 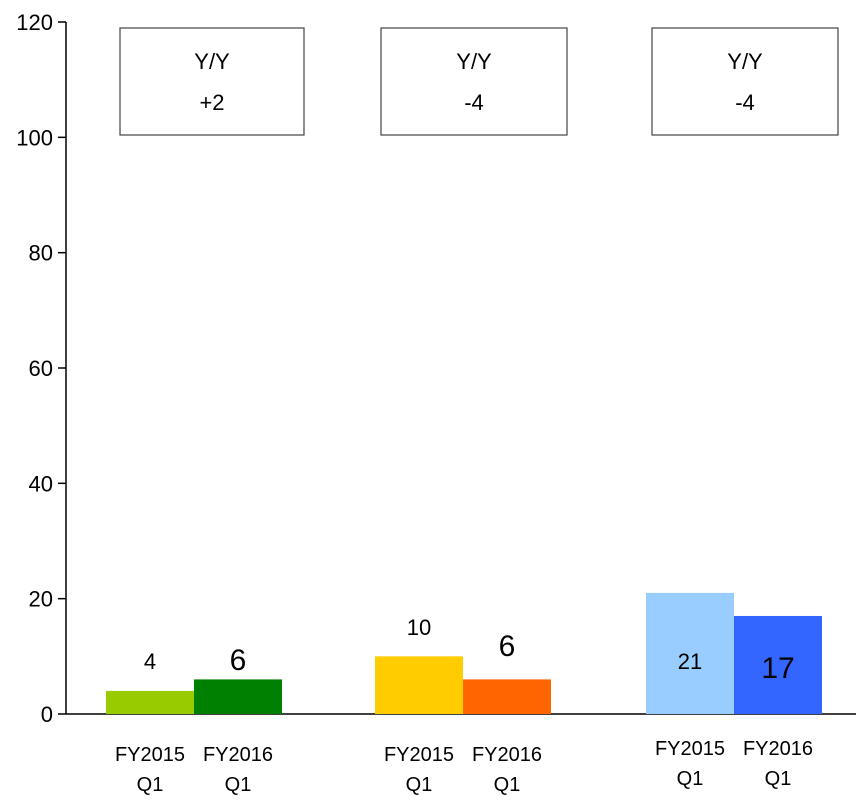 What do you see at coordinates (777, 668) in the screenshot?
I see `bar-value-label: 17` at bounding box center [777, 668].